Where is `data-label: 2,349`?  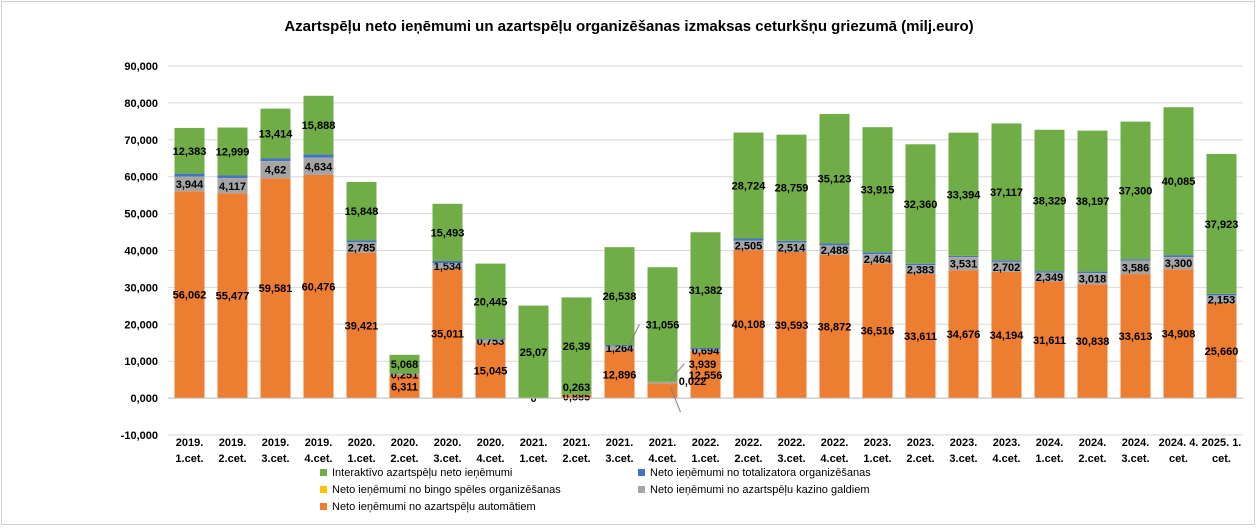
data-label: 2,349 is located at coordinates (1050, 278).